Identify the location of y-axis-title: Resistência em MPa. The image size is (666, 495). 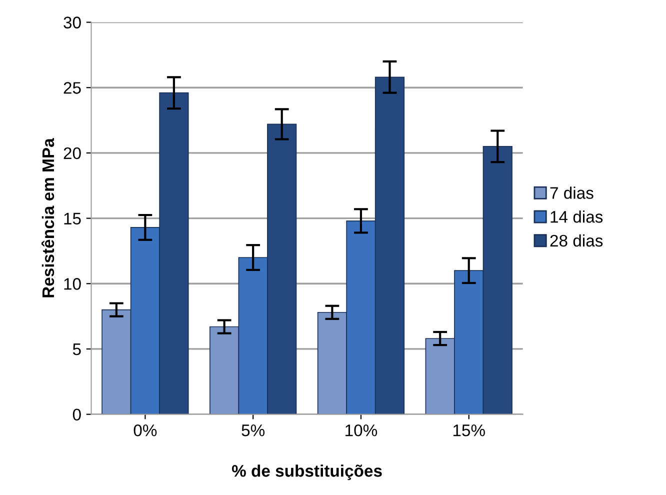
(48, 218).